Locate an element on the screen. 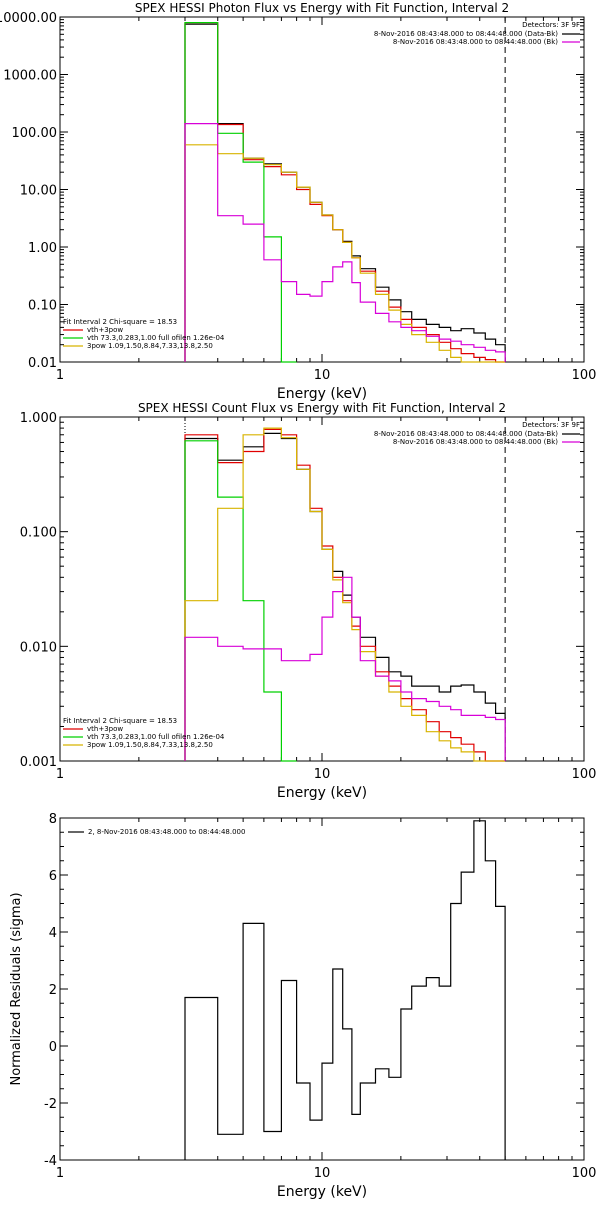 The height and width of the screenshot is (1205, 600). y-tick-label: 1.00 is located at coordinates (42, 248).